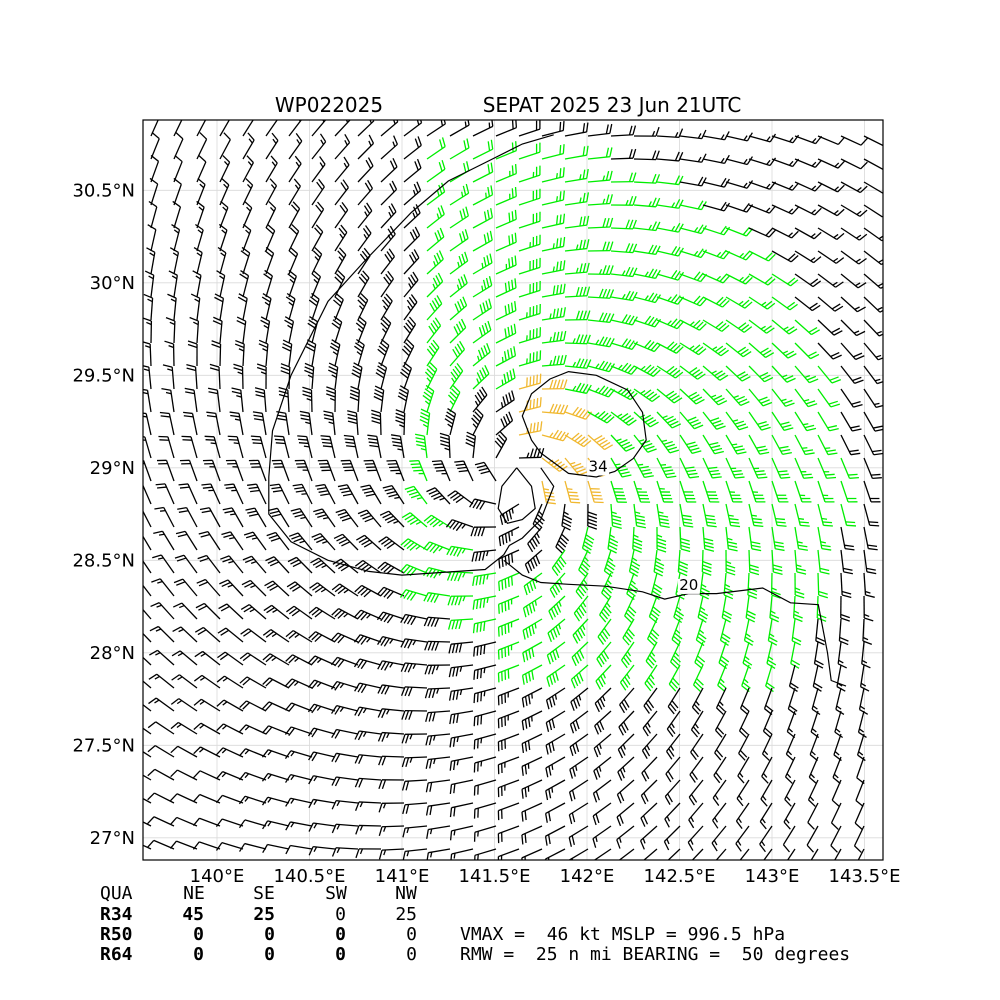  Describe the element at coordinates (516, 495) in the screenshot. I see `wind-contour-line` at that location.